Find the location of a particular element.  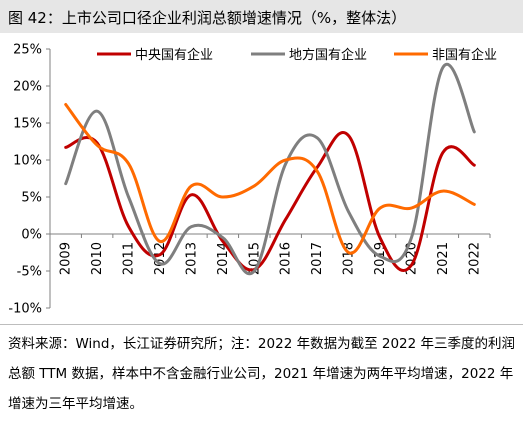

x-tick-label: 2022 is located at coordinates (474, 258).